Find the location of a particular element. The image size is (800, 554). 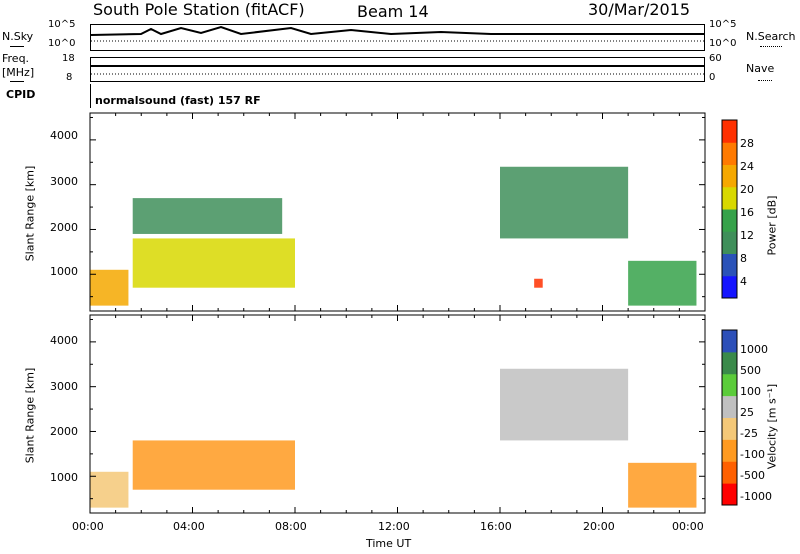

freq-tick-bottom: 8 is located at coordinates (69, 77).